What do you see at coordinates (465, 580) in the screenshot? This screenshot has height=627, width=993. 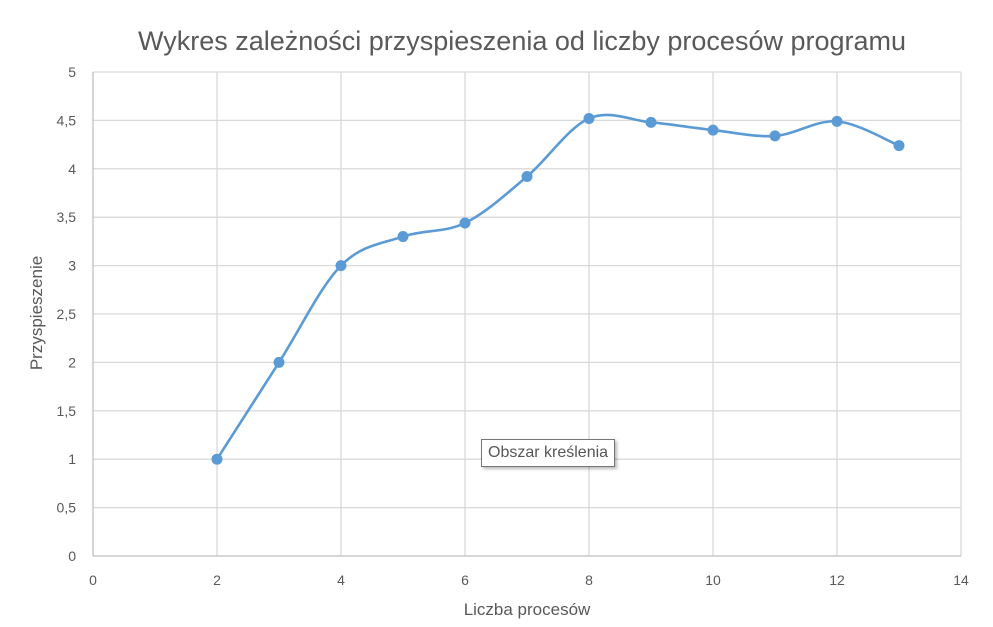 I see `x-tick-label: 6` at bounding box center [465, 580].